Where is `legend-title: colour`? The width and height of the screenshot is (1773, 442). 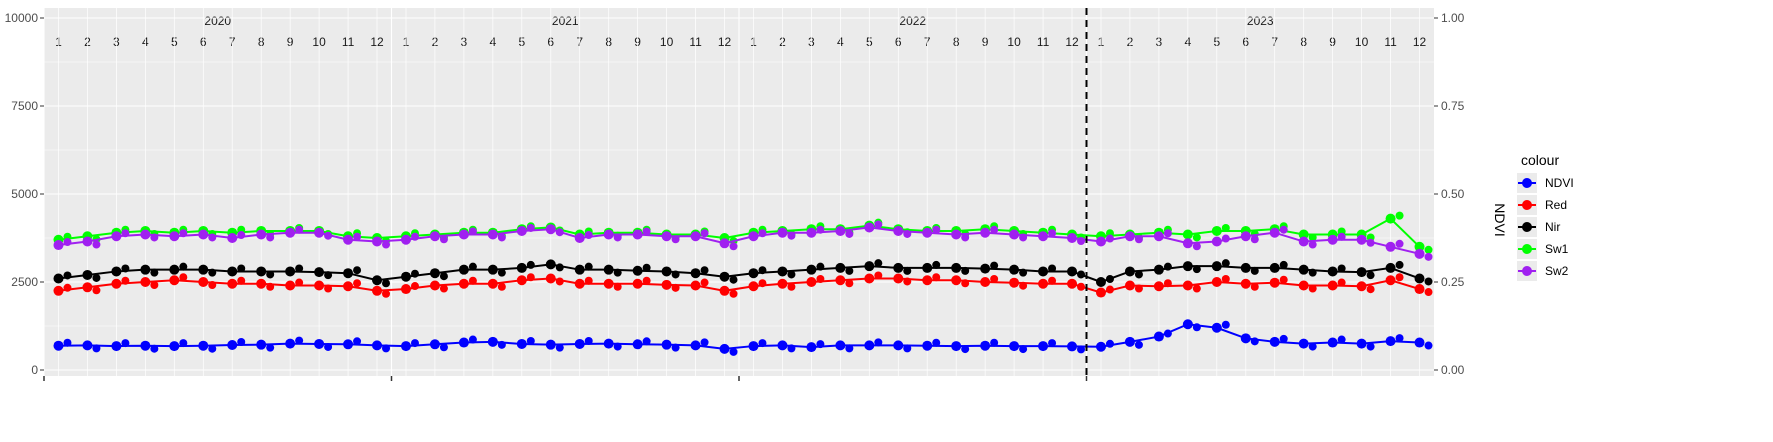
legend-title: colour is located at coordinates (1540, 160).